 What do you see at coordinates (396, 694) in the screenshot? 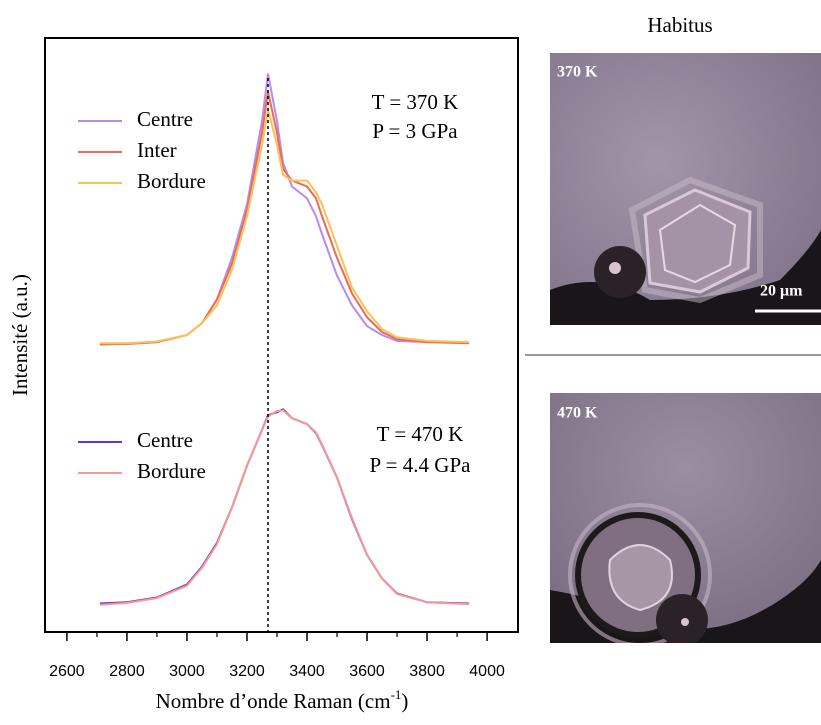
I see `x-axis-label-sup: -1` at bounding box center [396, 694].